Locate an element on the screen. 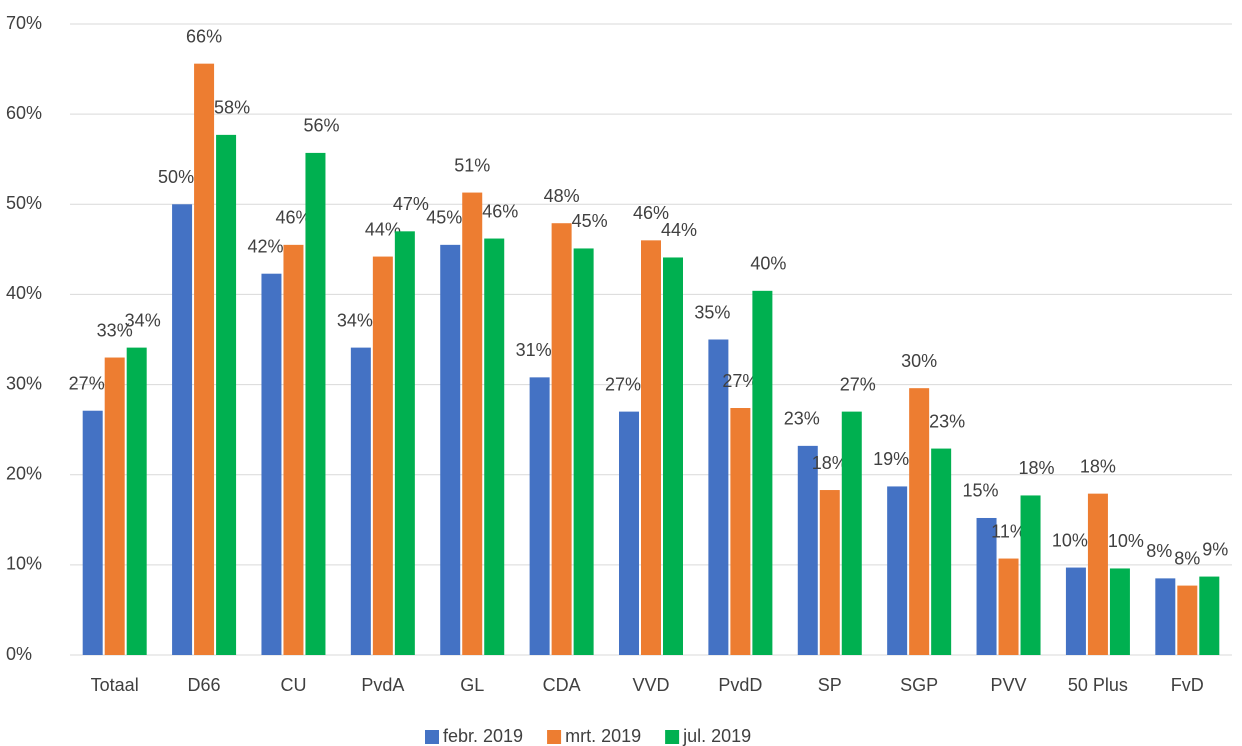 The height and width of the screenshot is (746, 1242). data-label: 15% is located at coordinates (981, 491).